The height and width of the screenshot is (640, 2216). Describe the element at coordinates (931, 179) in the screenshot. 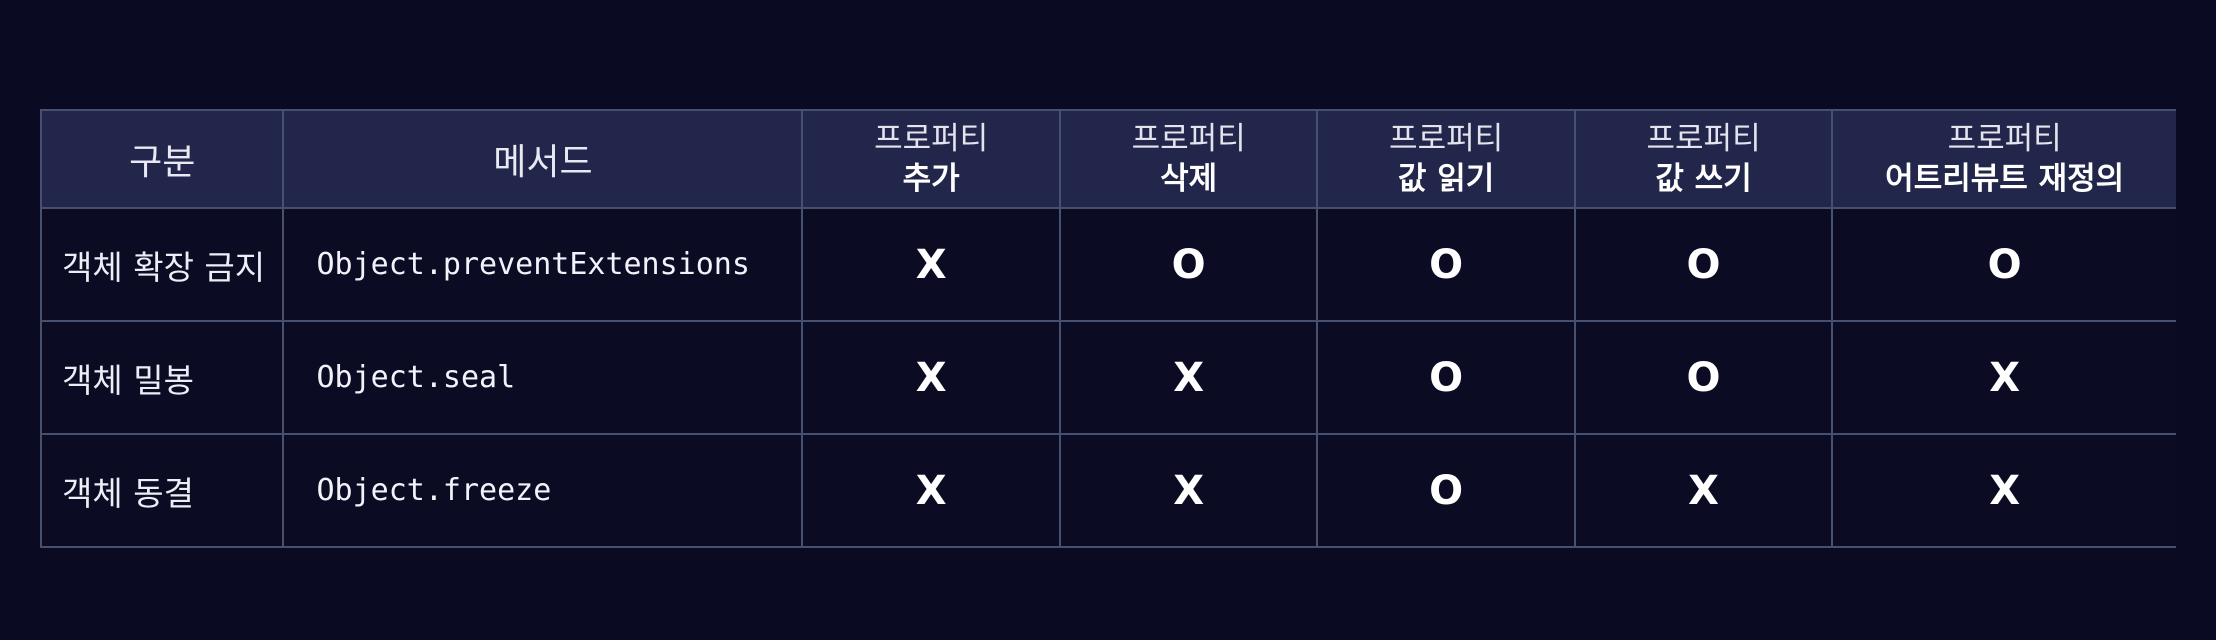

I see `header-add-bottom: 추가` at that location.